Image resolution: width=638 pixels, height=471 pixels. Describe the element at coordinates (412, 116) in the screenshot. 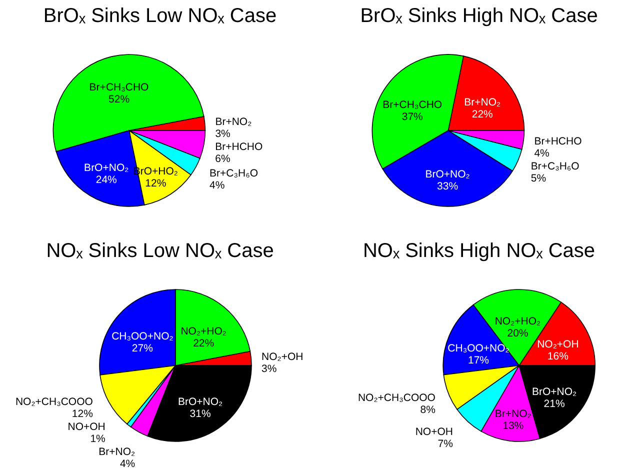

I see `data-label: 37%` at that location.